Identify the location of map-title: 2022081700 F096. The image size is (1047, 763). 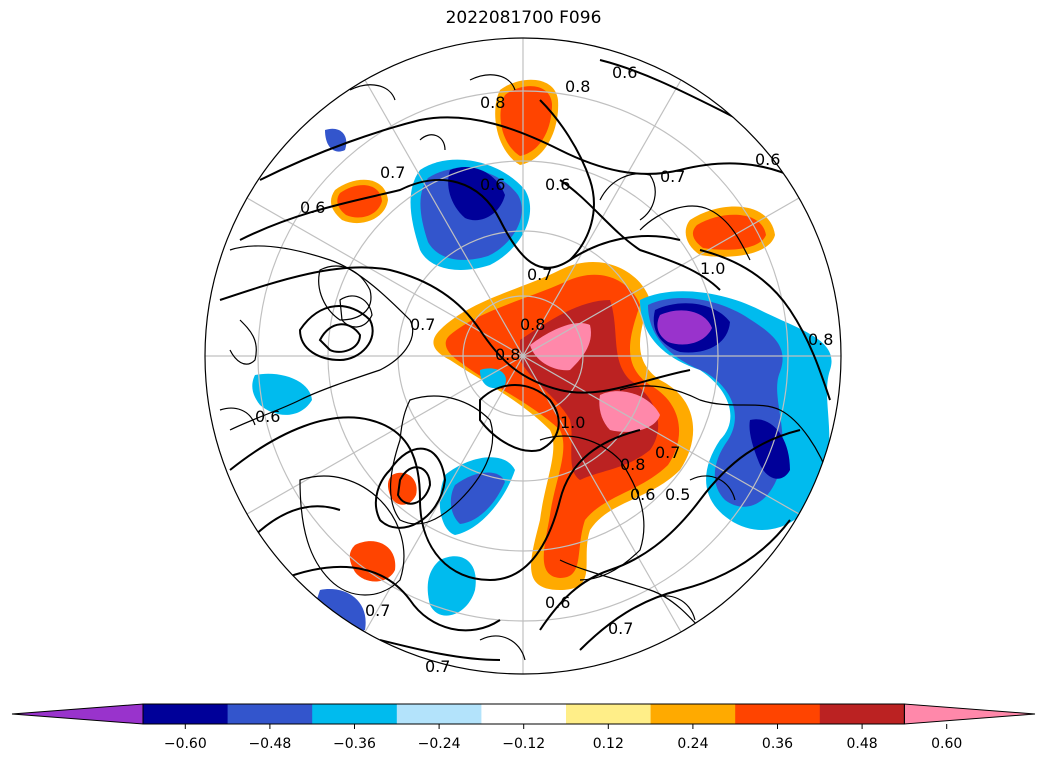
(523, 18).